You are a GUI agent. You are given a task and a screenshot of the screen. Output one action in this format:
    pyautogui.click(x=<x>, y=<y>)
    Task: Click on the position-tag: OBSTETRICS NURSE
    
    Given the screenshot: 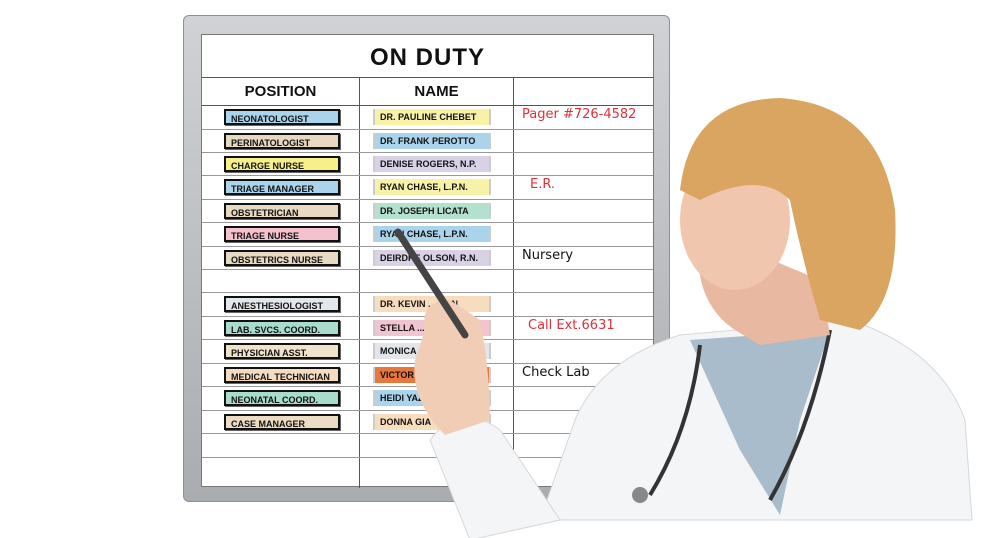 What is the action you would take?
    pyautogui.click(x=282, y=258)
    